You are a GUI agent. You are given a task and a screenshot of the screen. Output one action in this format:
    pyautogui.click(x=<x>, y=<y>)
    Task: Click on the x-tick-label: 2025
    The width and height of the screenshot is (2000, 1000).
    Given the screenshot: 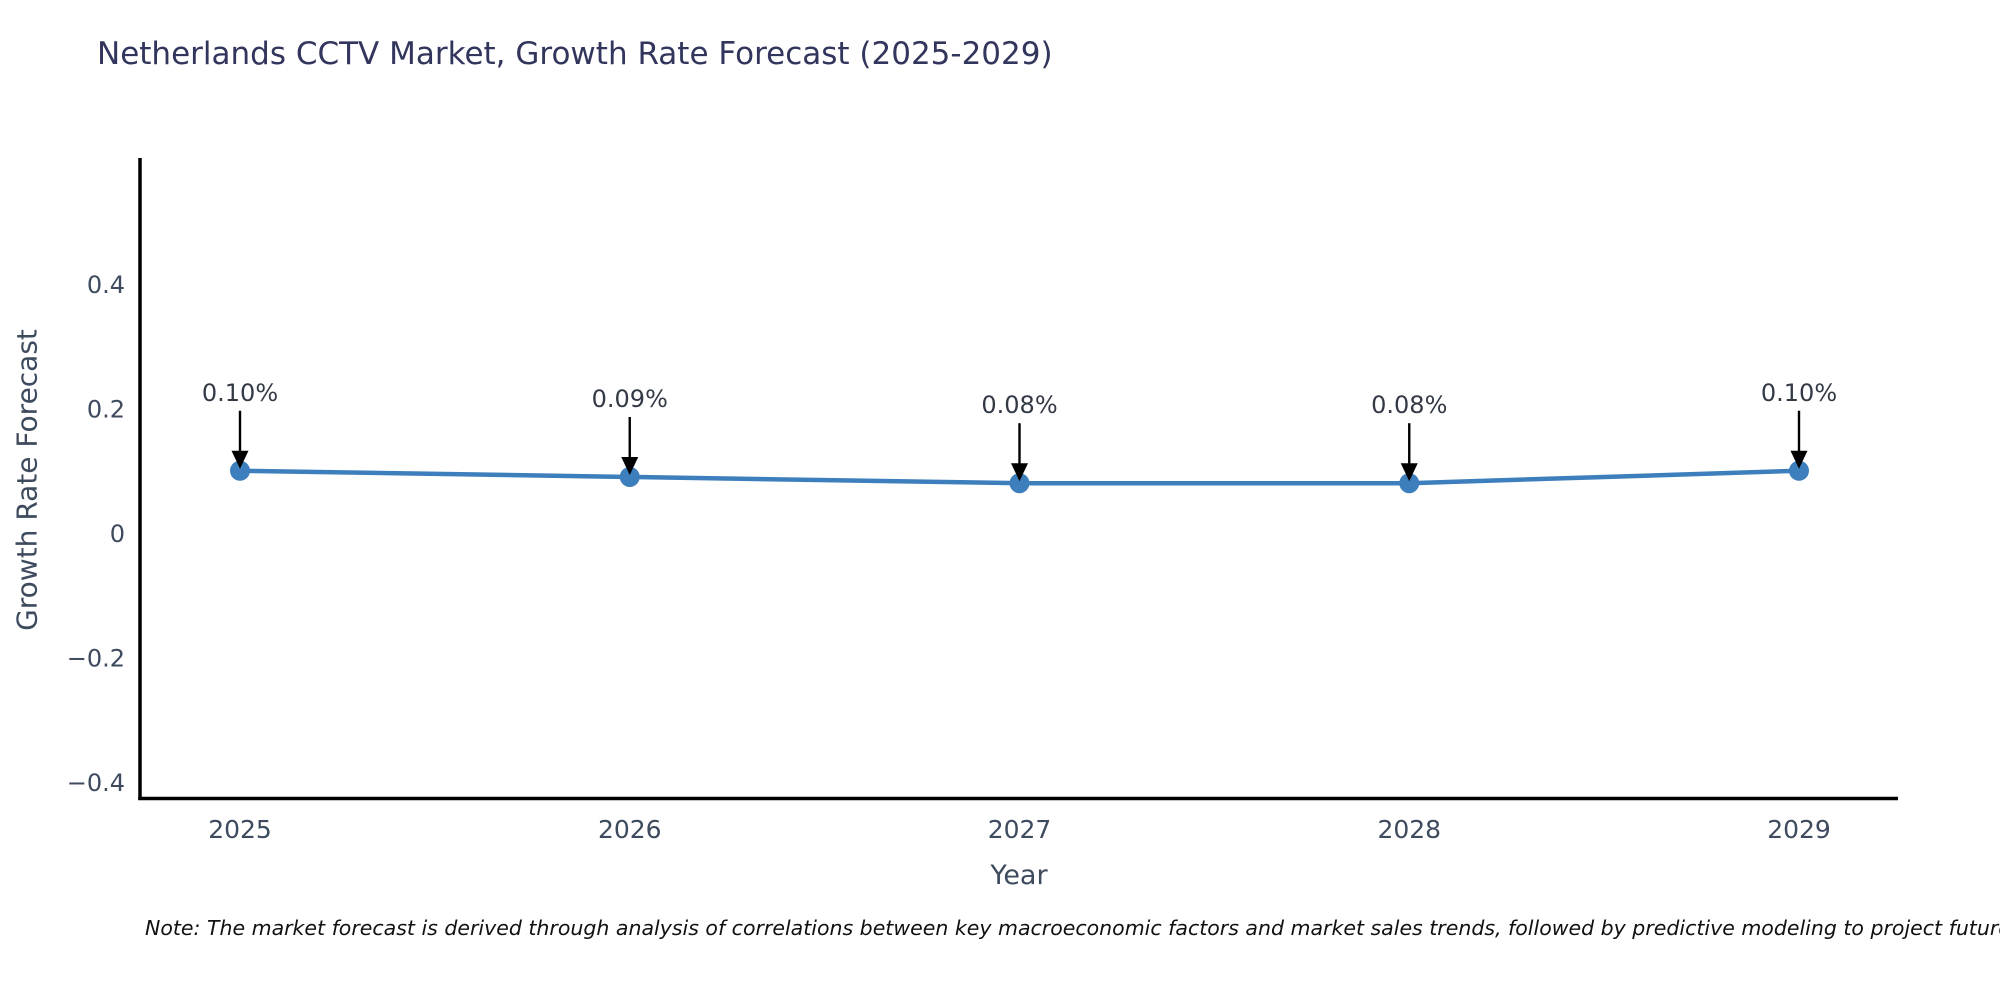 What is the action you would take?
    pyautogui.click(x=240, y=829)
    